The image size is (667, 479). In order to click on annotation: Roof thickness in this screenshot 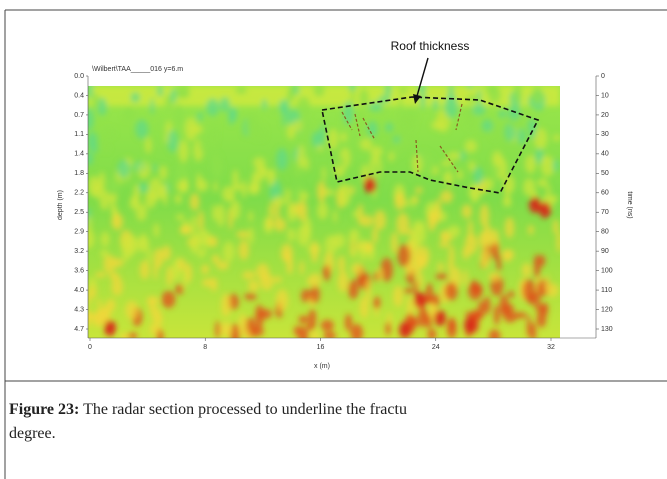, I will do `click(430, 46)`.